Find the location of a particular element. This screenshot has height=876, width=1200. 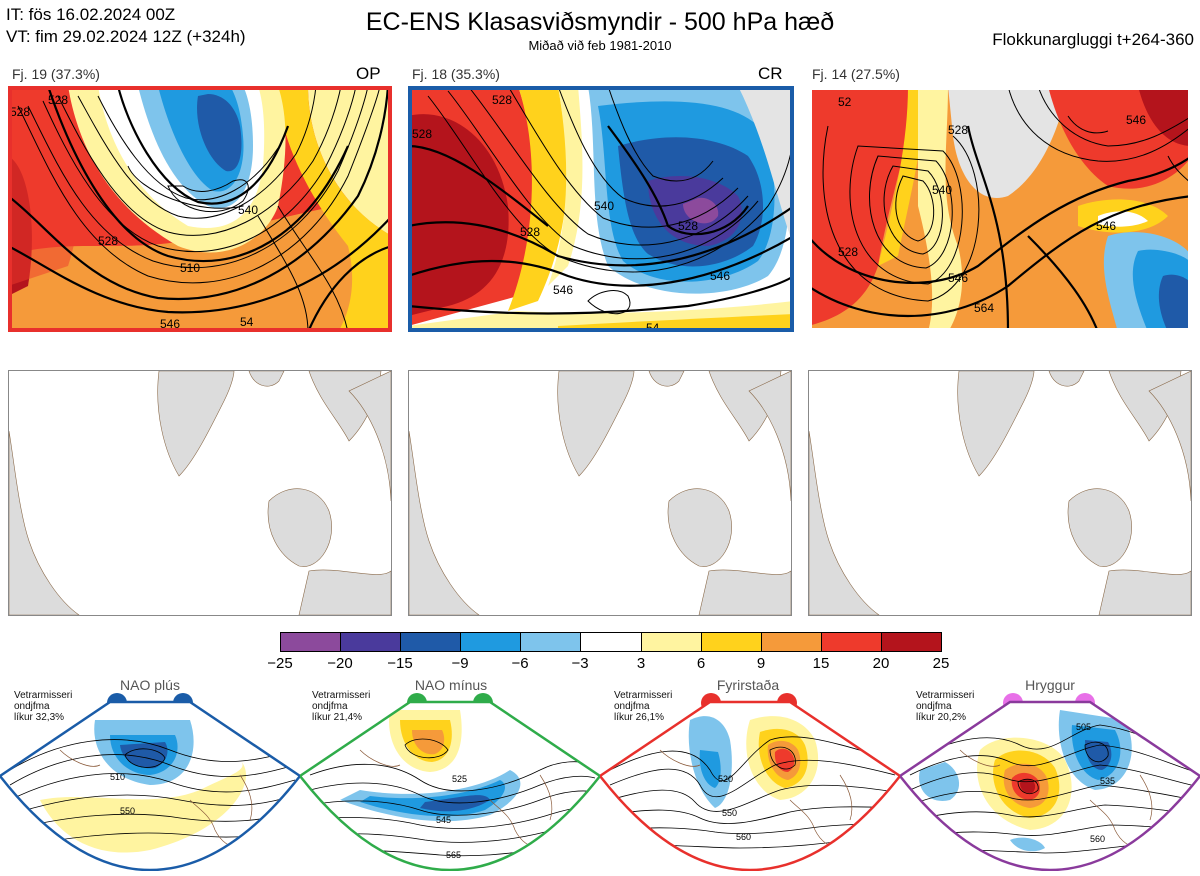

colorbar is located at coordinates (611, 642).